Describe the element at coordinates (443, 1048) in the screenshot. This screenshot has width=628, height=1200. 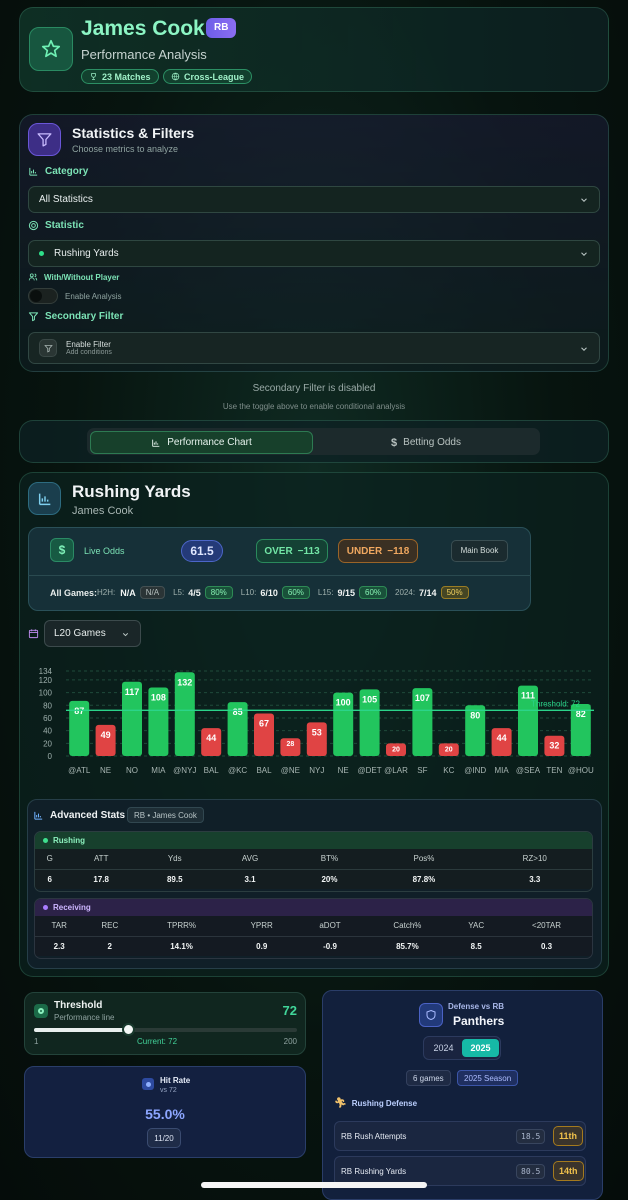
I see `year-2024-button: 2024` at that location.